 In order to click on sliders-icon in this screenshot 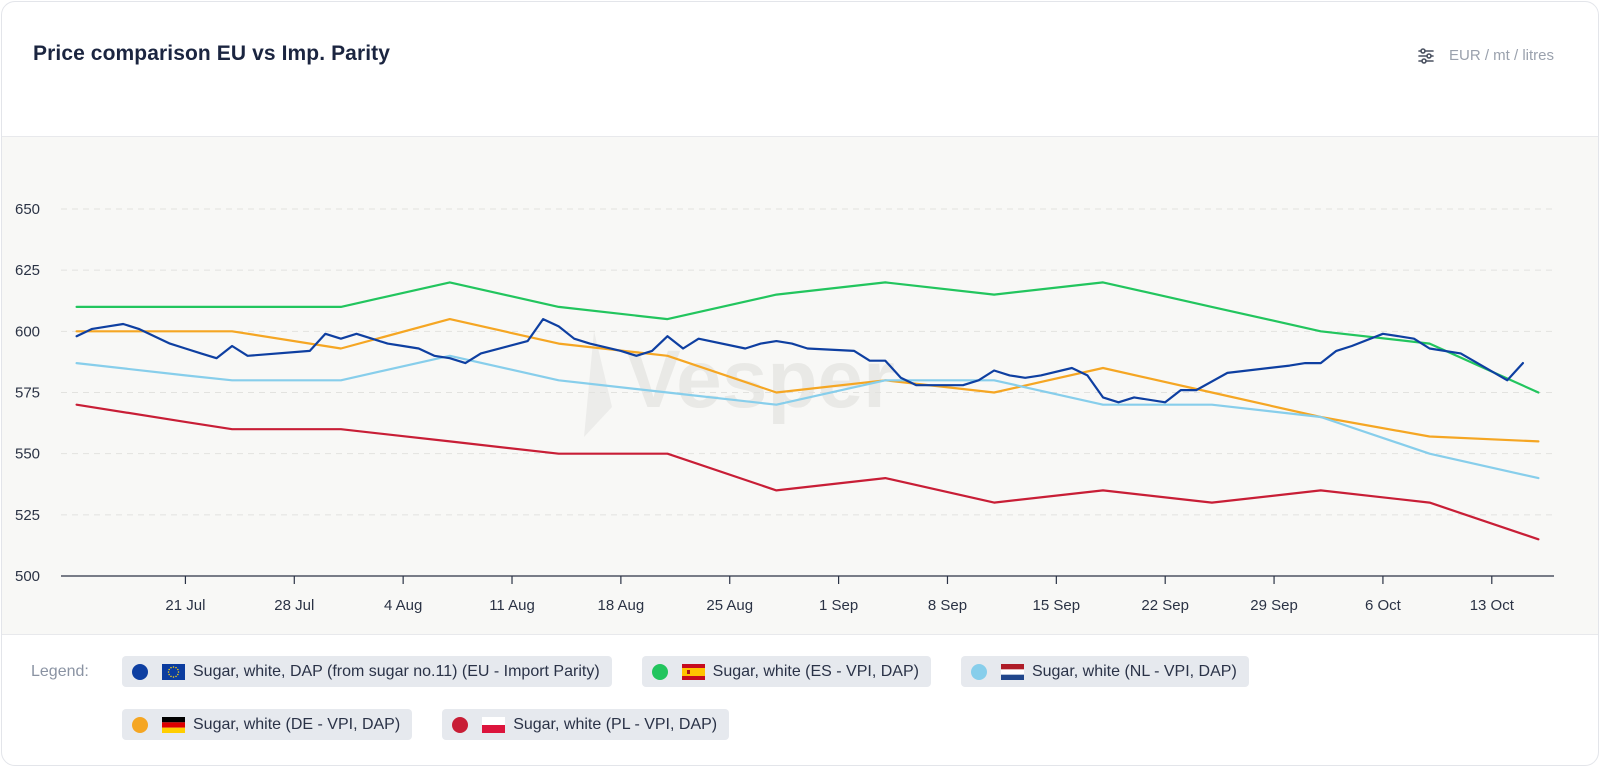, I will do `click(1426, 55)`.